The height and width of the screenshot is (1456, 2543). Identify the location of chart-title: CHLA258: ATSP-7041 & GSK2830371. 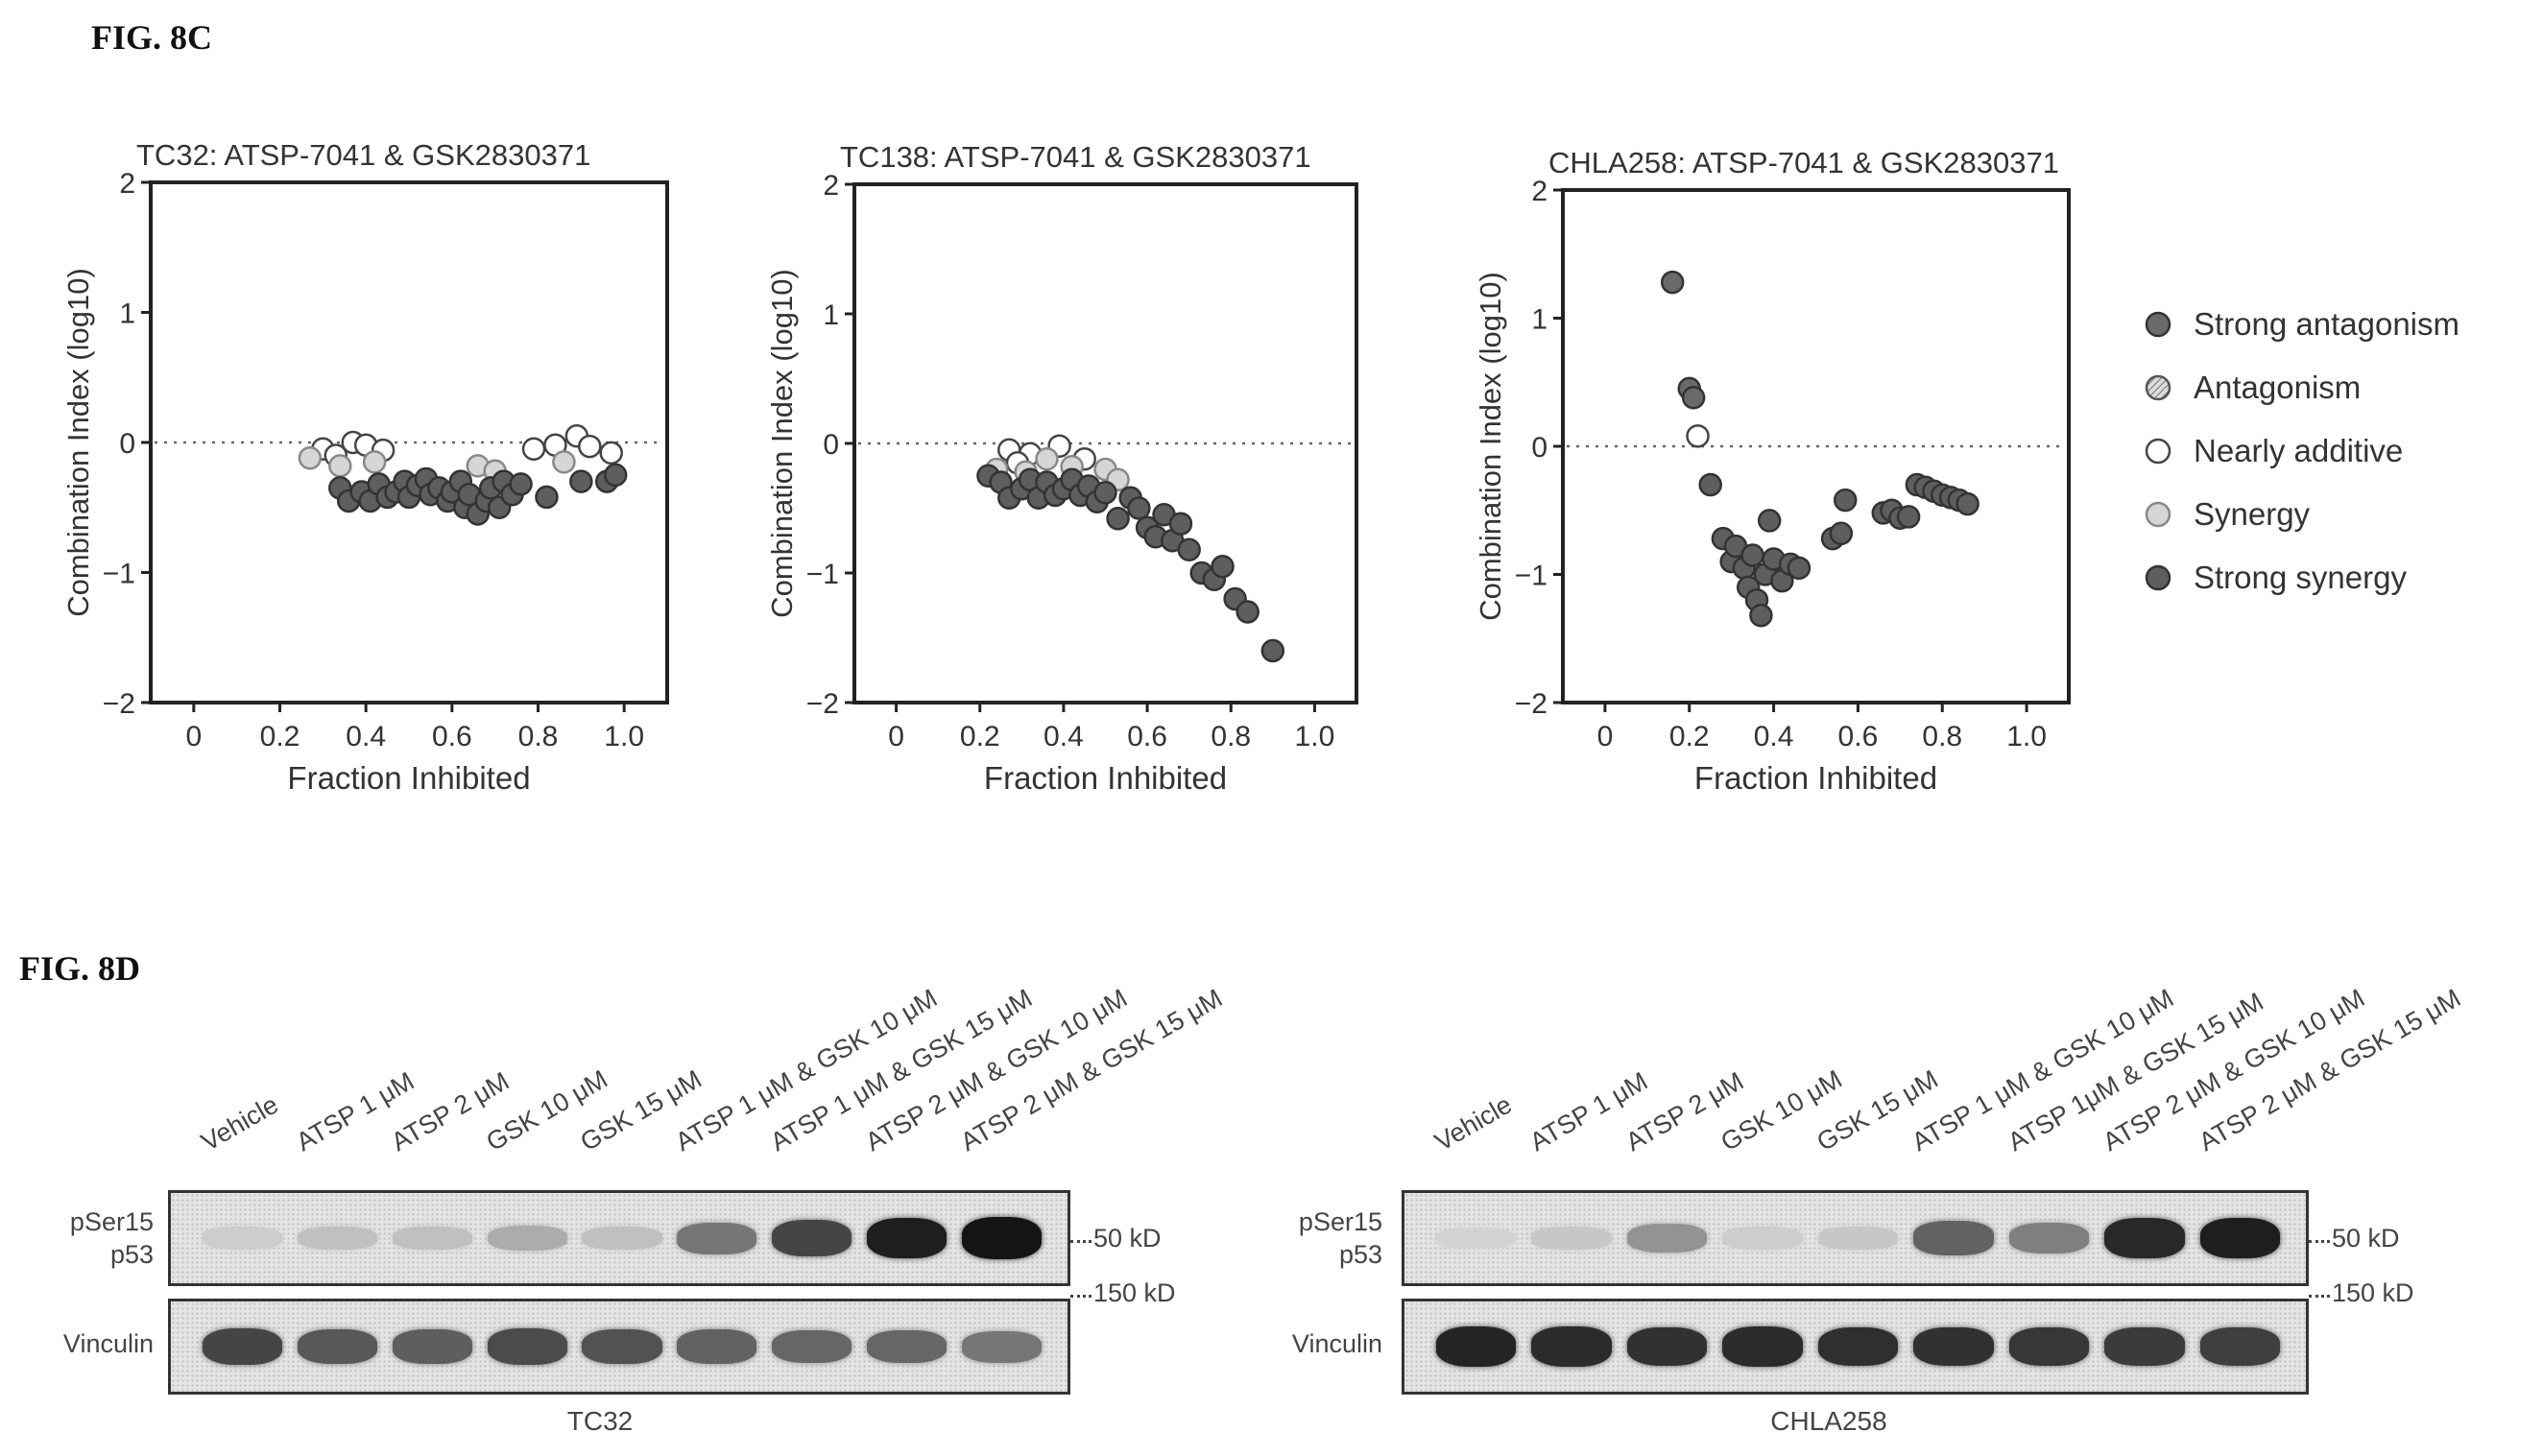
(1803, 162).